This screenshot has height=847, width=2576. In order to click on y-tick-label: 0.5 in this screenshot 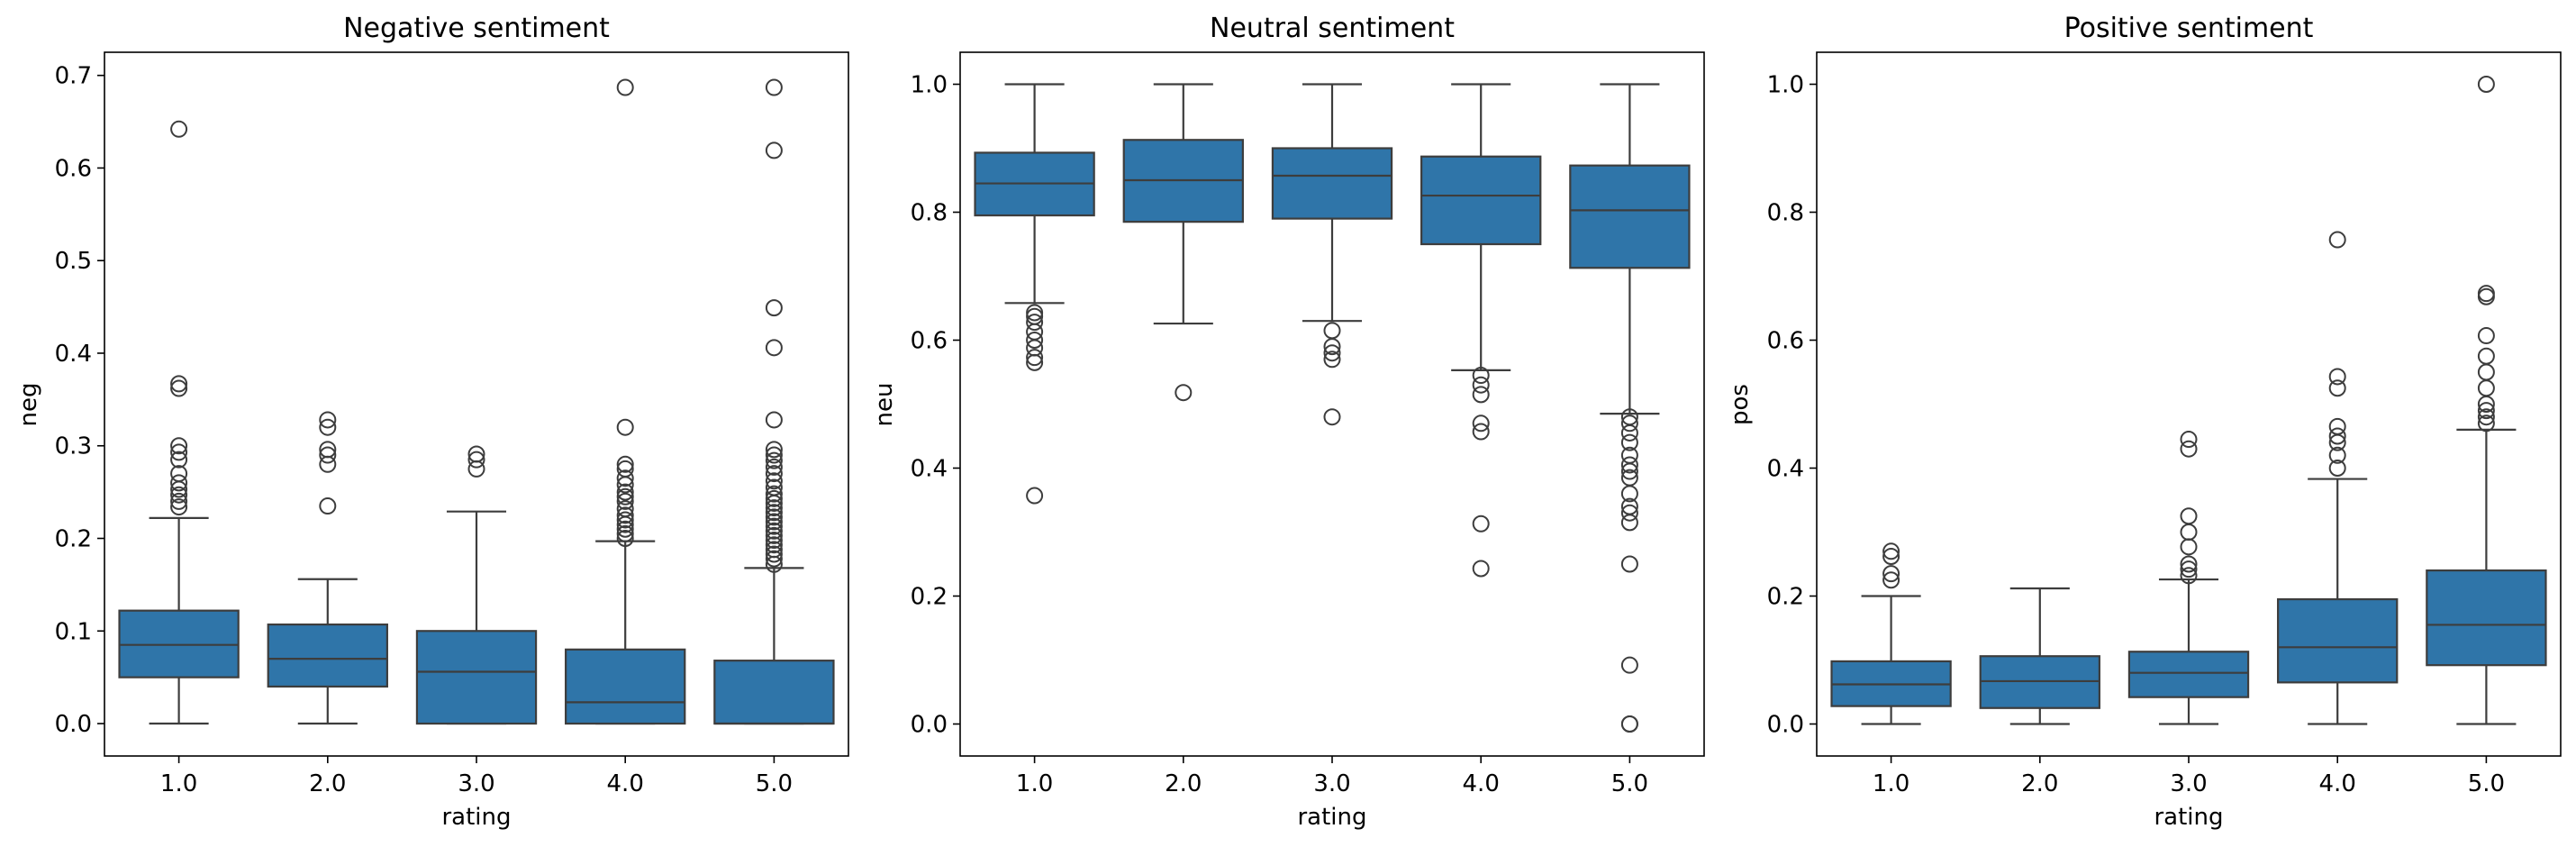, I will do `click(73, 261)`.